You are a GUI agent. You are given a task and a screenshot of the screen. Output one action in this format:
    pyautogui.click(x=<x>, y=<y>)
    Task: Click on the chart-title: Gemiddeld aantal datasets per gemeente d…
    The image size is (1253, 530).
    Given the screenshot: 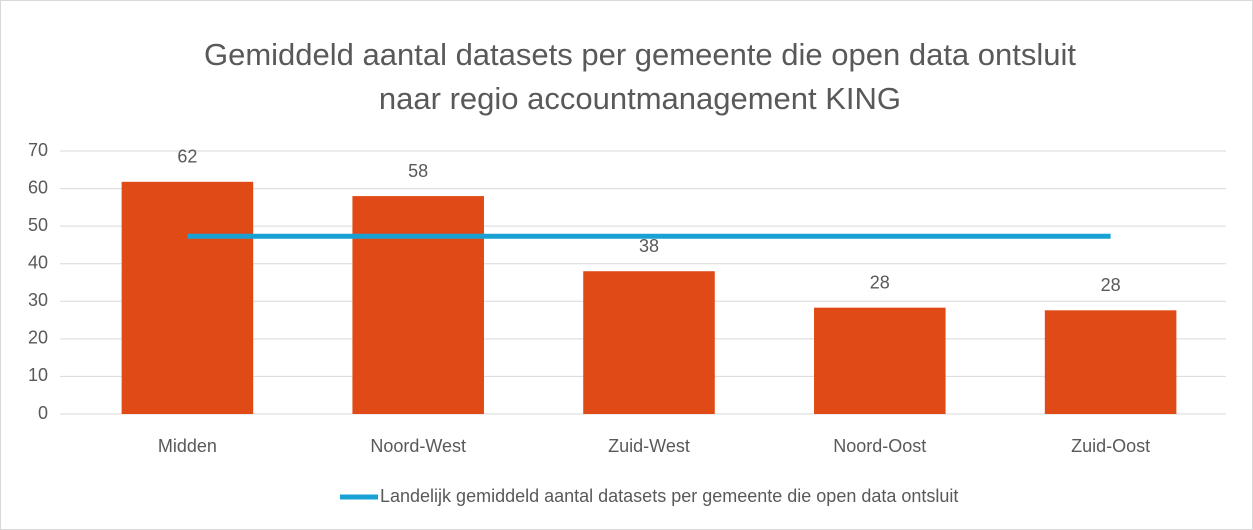 What is the action you would take?
    pyautogui.click(x=640, y=54)
    